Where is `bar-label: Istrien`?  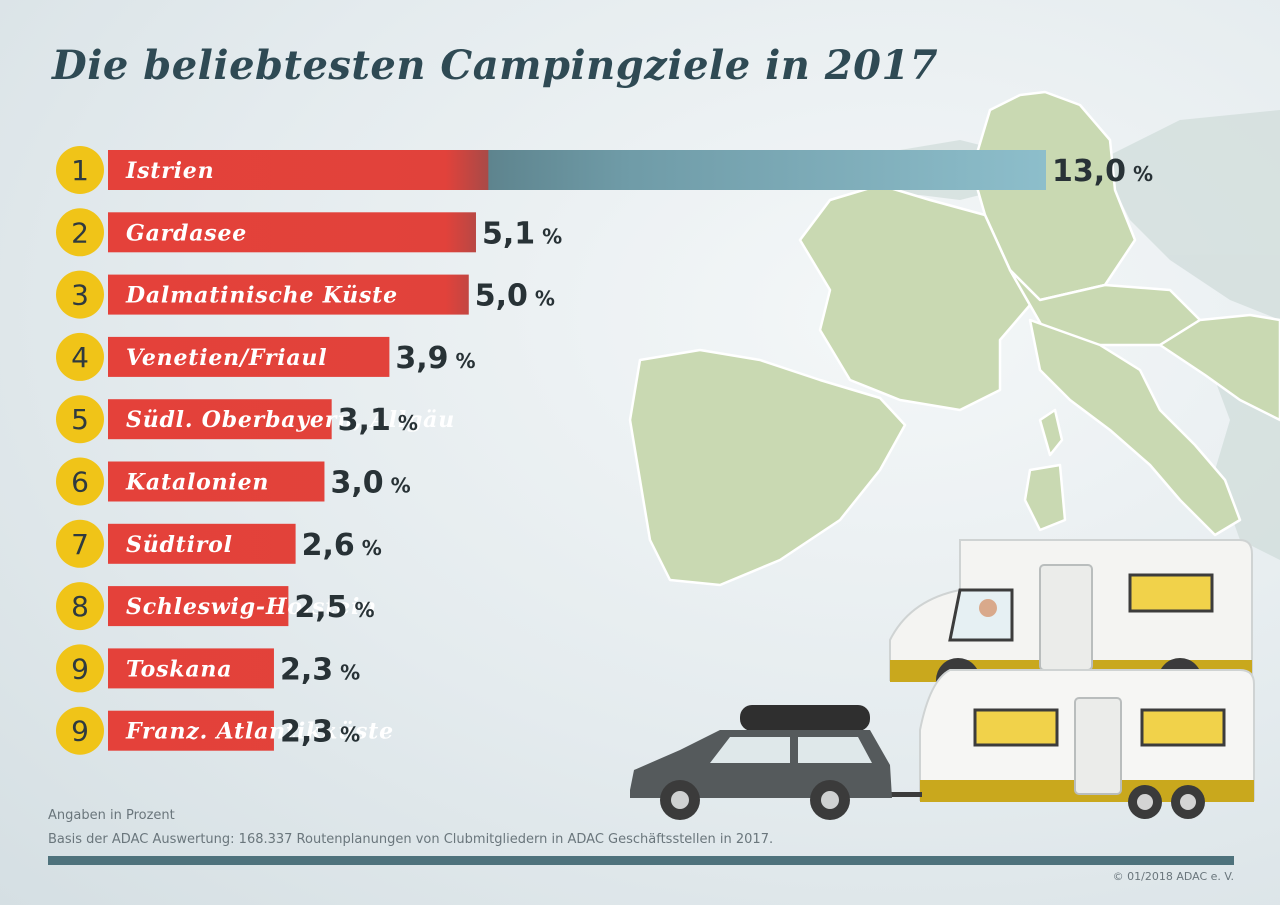
bar-label: Istrien is located at coordinates (169, 171).